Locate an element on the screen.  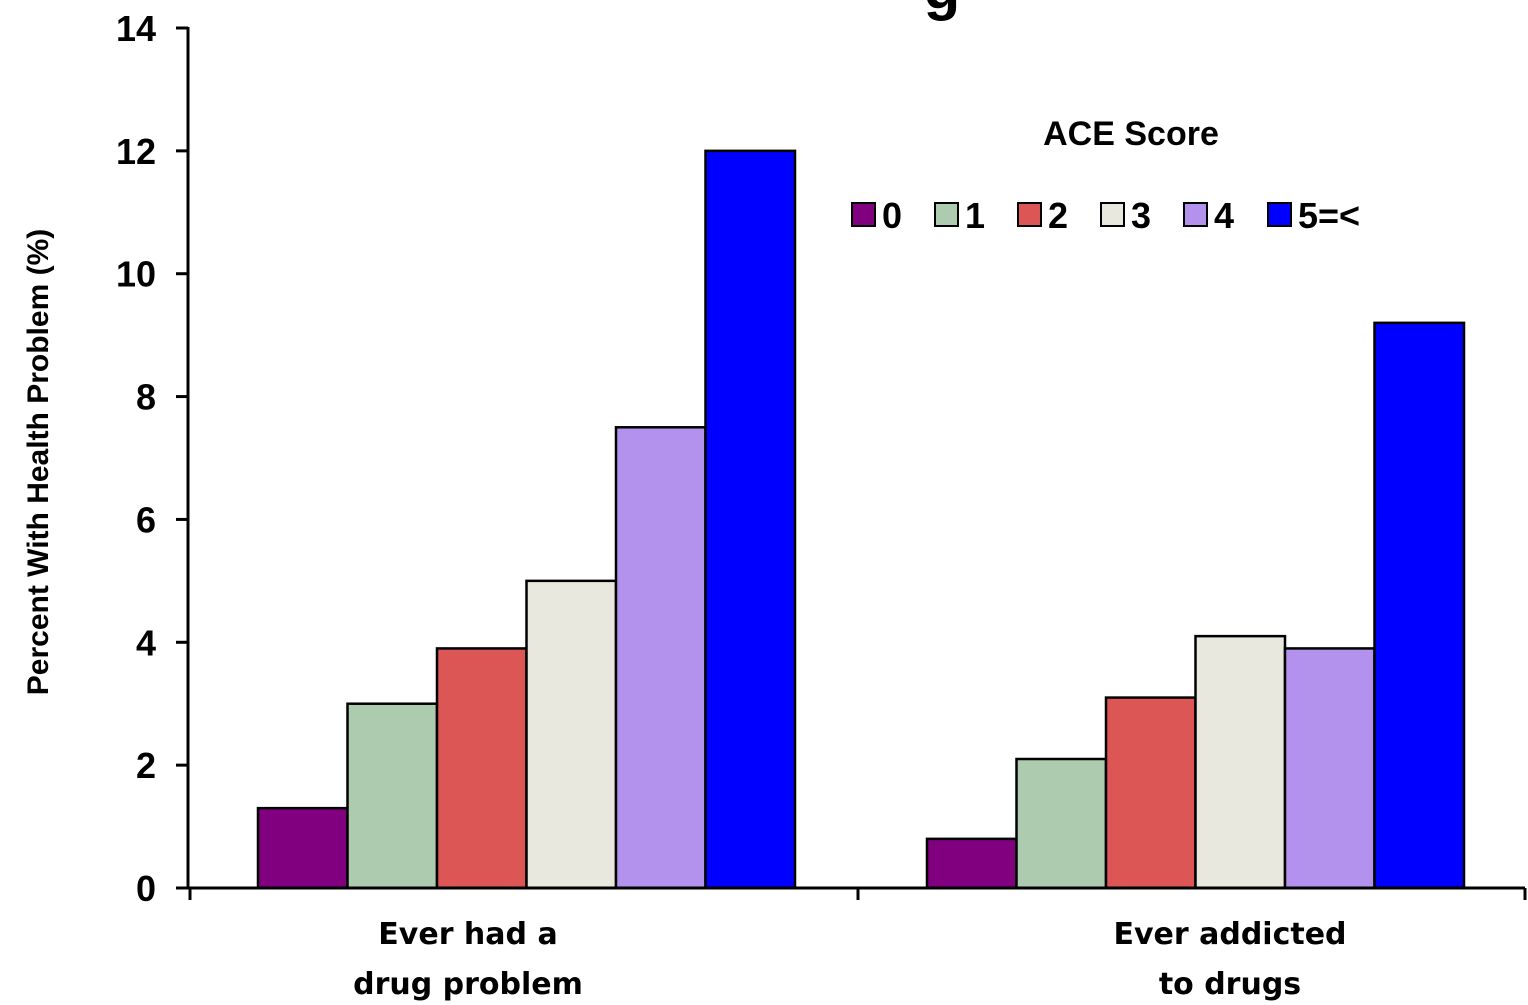
bar-4-cat1 is located at coordinates (660, 658).